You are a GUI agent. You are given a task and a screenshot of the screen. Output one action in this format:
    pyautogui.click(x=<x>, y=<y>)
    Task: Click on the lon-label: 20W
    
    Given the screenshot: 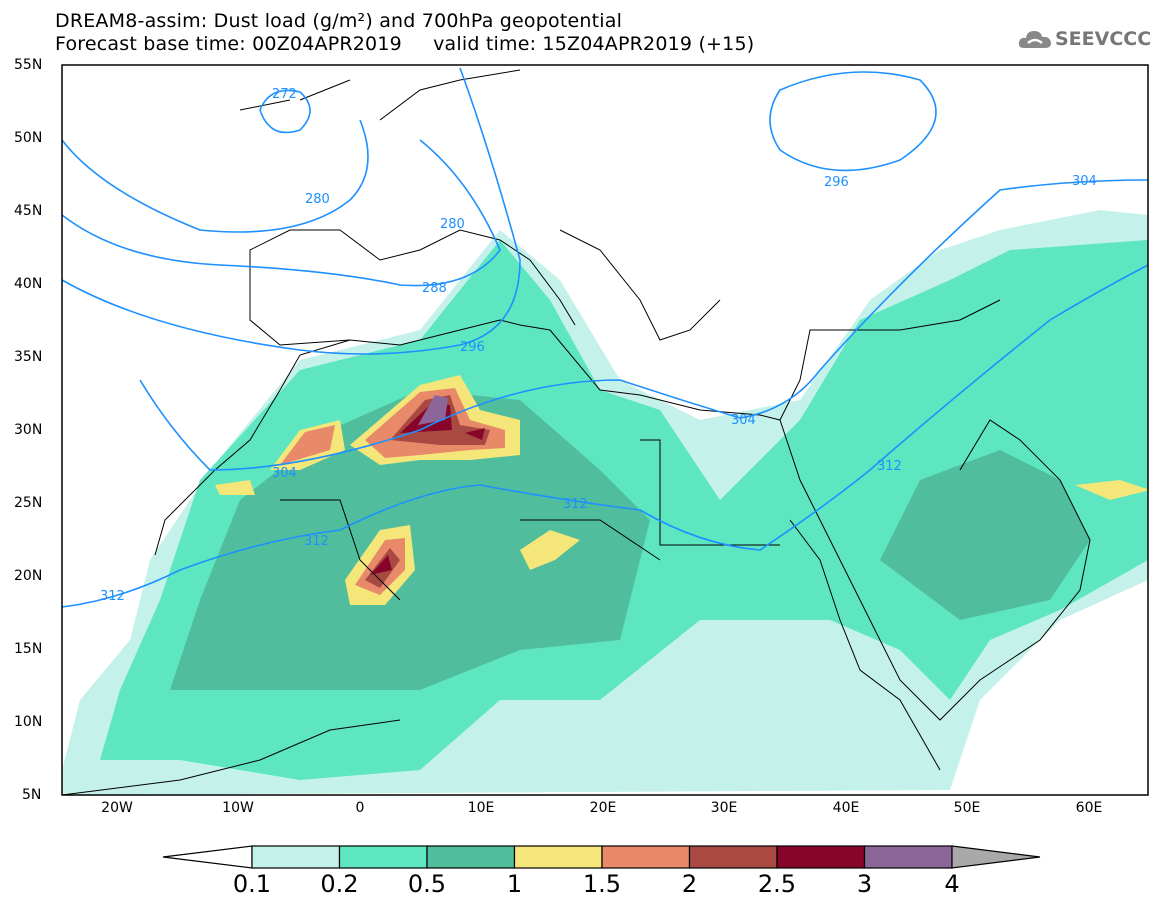 What is the action you would take?
    pyautogui.click(x=117, y=808)
    